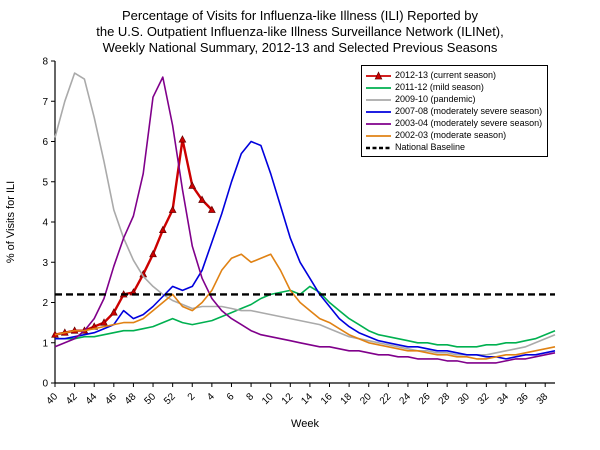 The image size is (600, 450). I want to click on x-tick-label: 36, so click(523, 399).